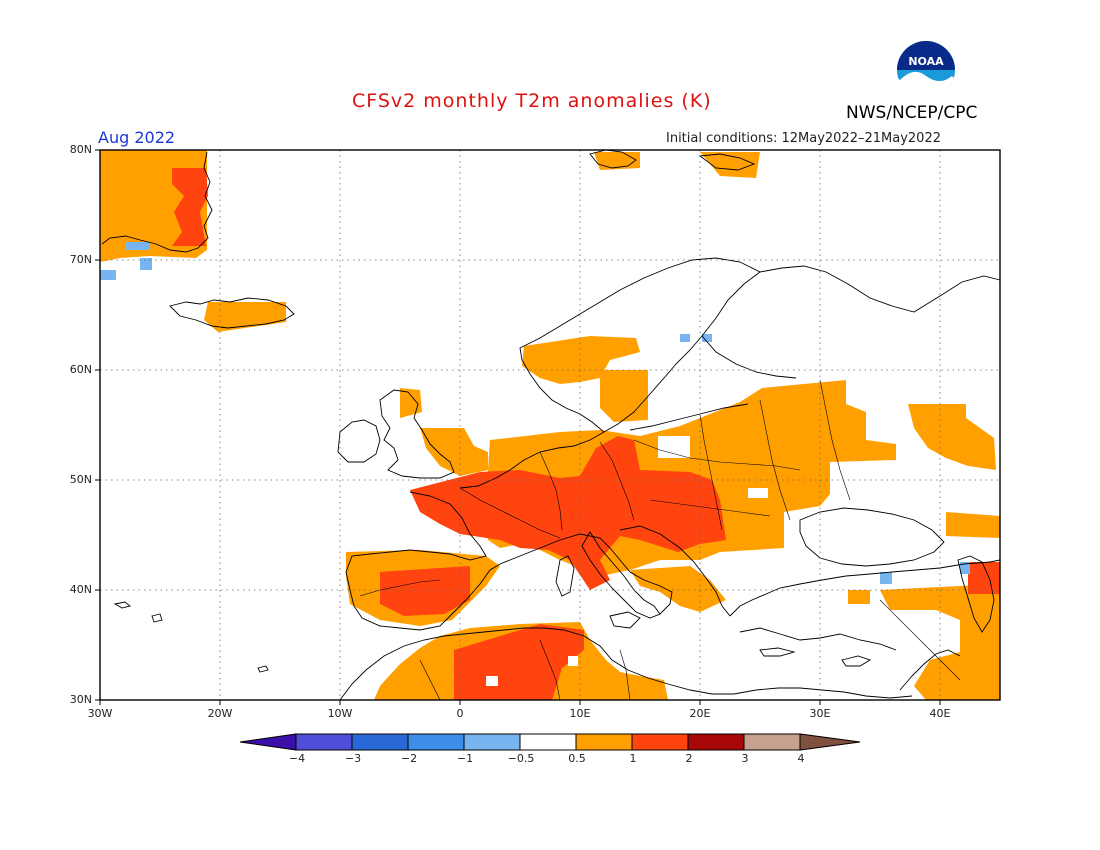  I want to click on map-title: CFSv2 monthly T2m anomalies (K), so click(532, 101).